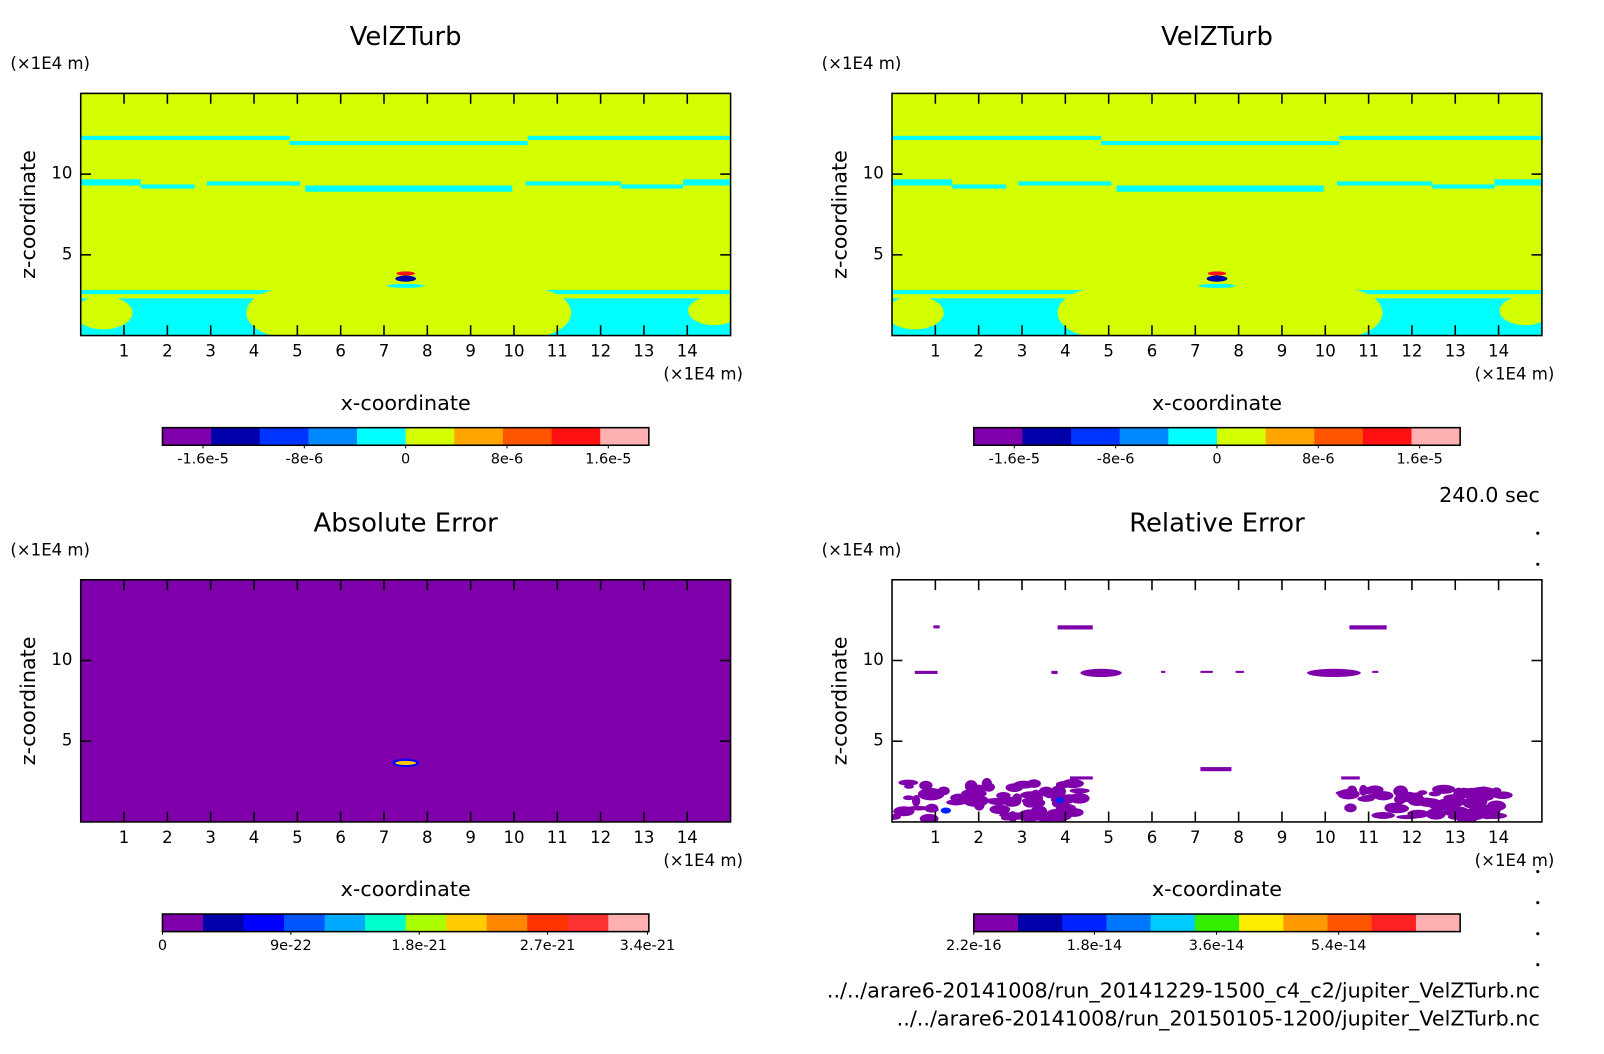 The image size is (1604, 1054). Describe the element at coordinates (405, 923) in the screenshot. I see `colorbar-frame` at that location.